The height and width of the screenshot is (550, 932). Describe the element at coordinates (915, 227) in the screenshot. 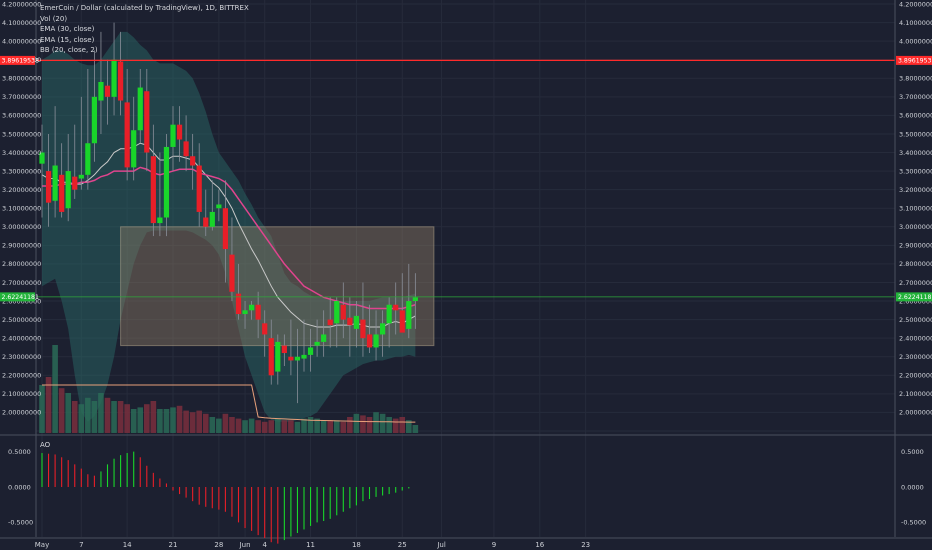

I see `y-tick-label-right: 3.00000000` at that location.